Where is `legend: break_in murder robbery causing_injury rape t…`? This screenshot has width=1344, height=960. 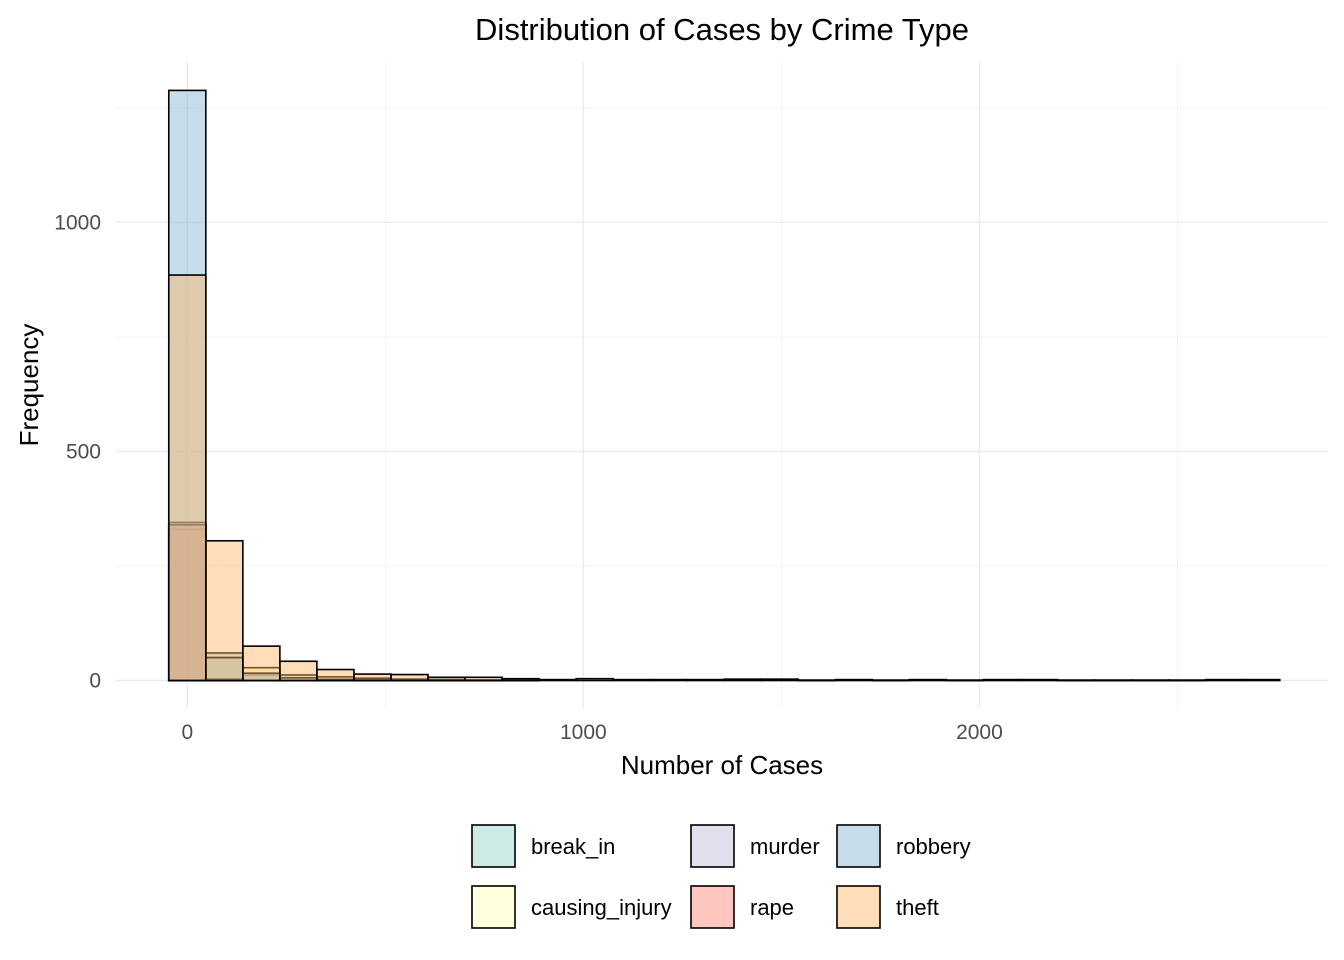 legend: break_in murder robbery causing_injury rape t… is located at coordinates (721, 876).